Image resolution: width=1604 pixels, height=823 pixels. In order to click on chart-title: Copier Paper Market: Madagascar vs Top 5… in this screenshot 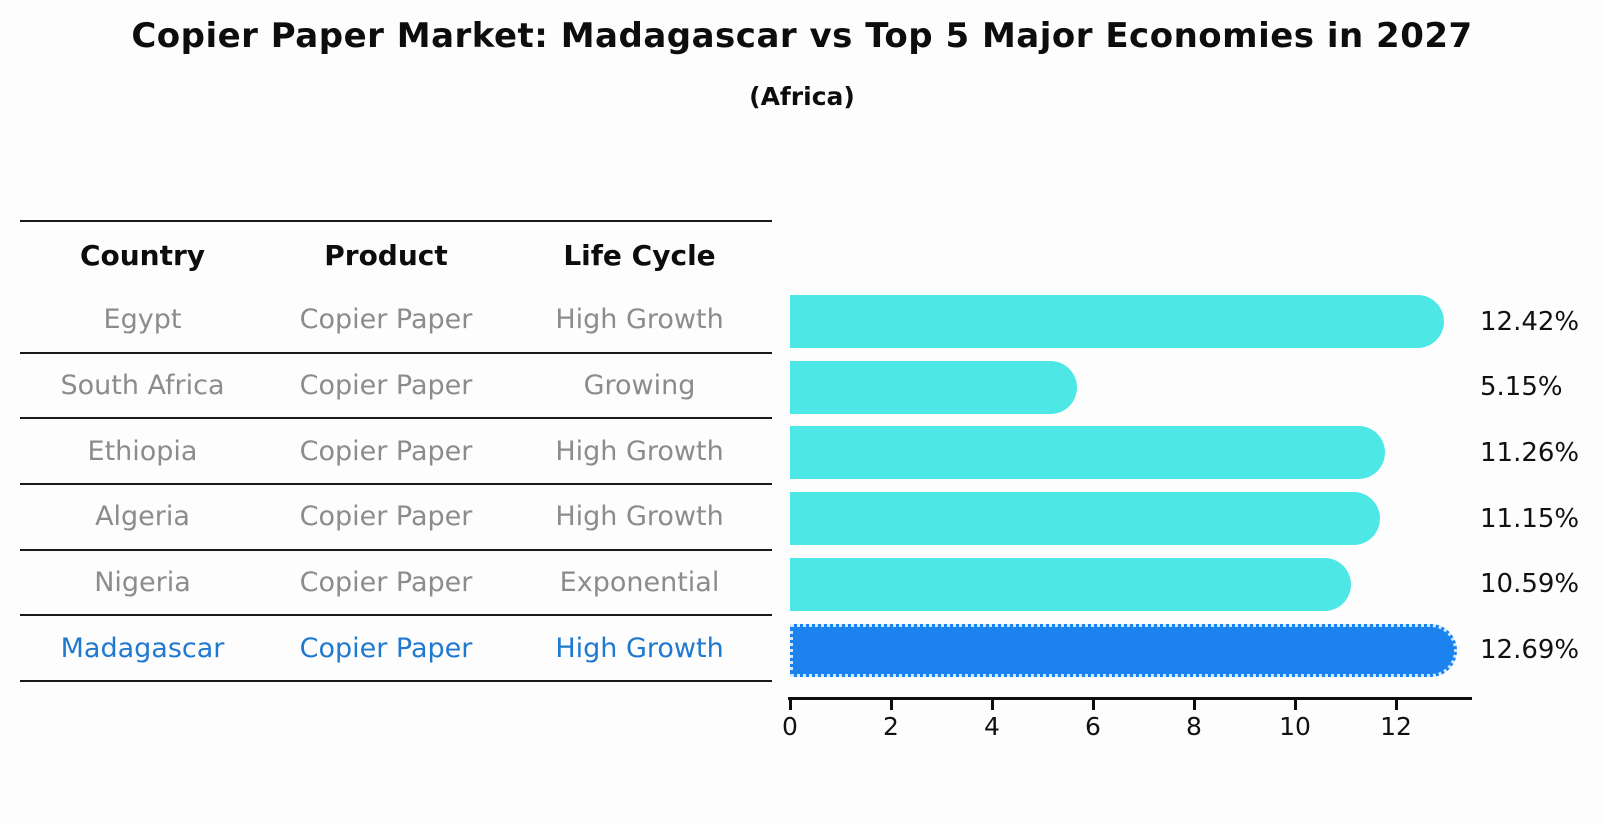, I will do `click(802, 36)`.